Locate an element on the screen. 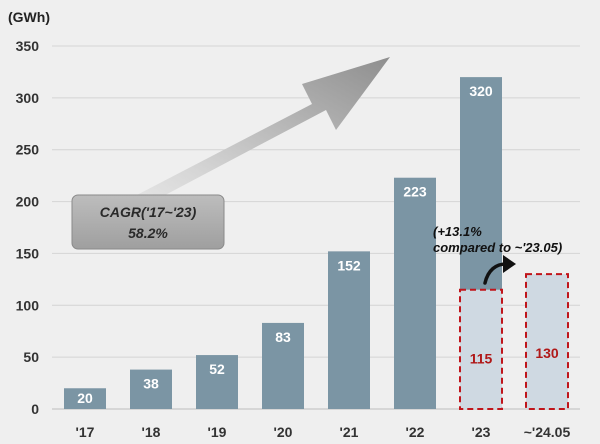  y-tick-label: 300 is located at coordinates (28, 98).